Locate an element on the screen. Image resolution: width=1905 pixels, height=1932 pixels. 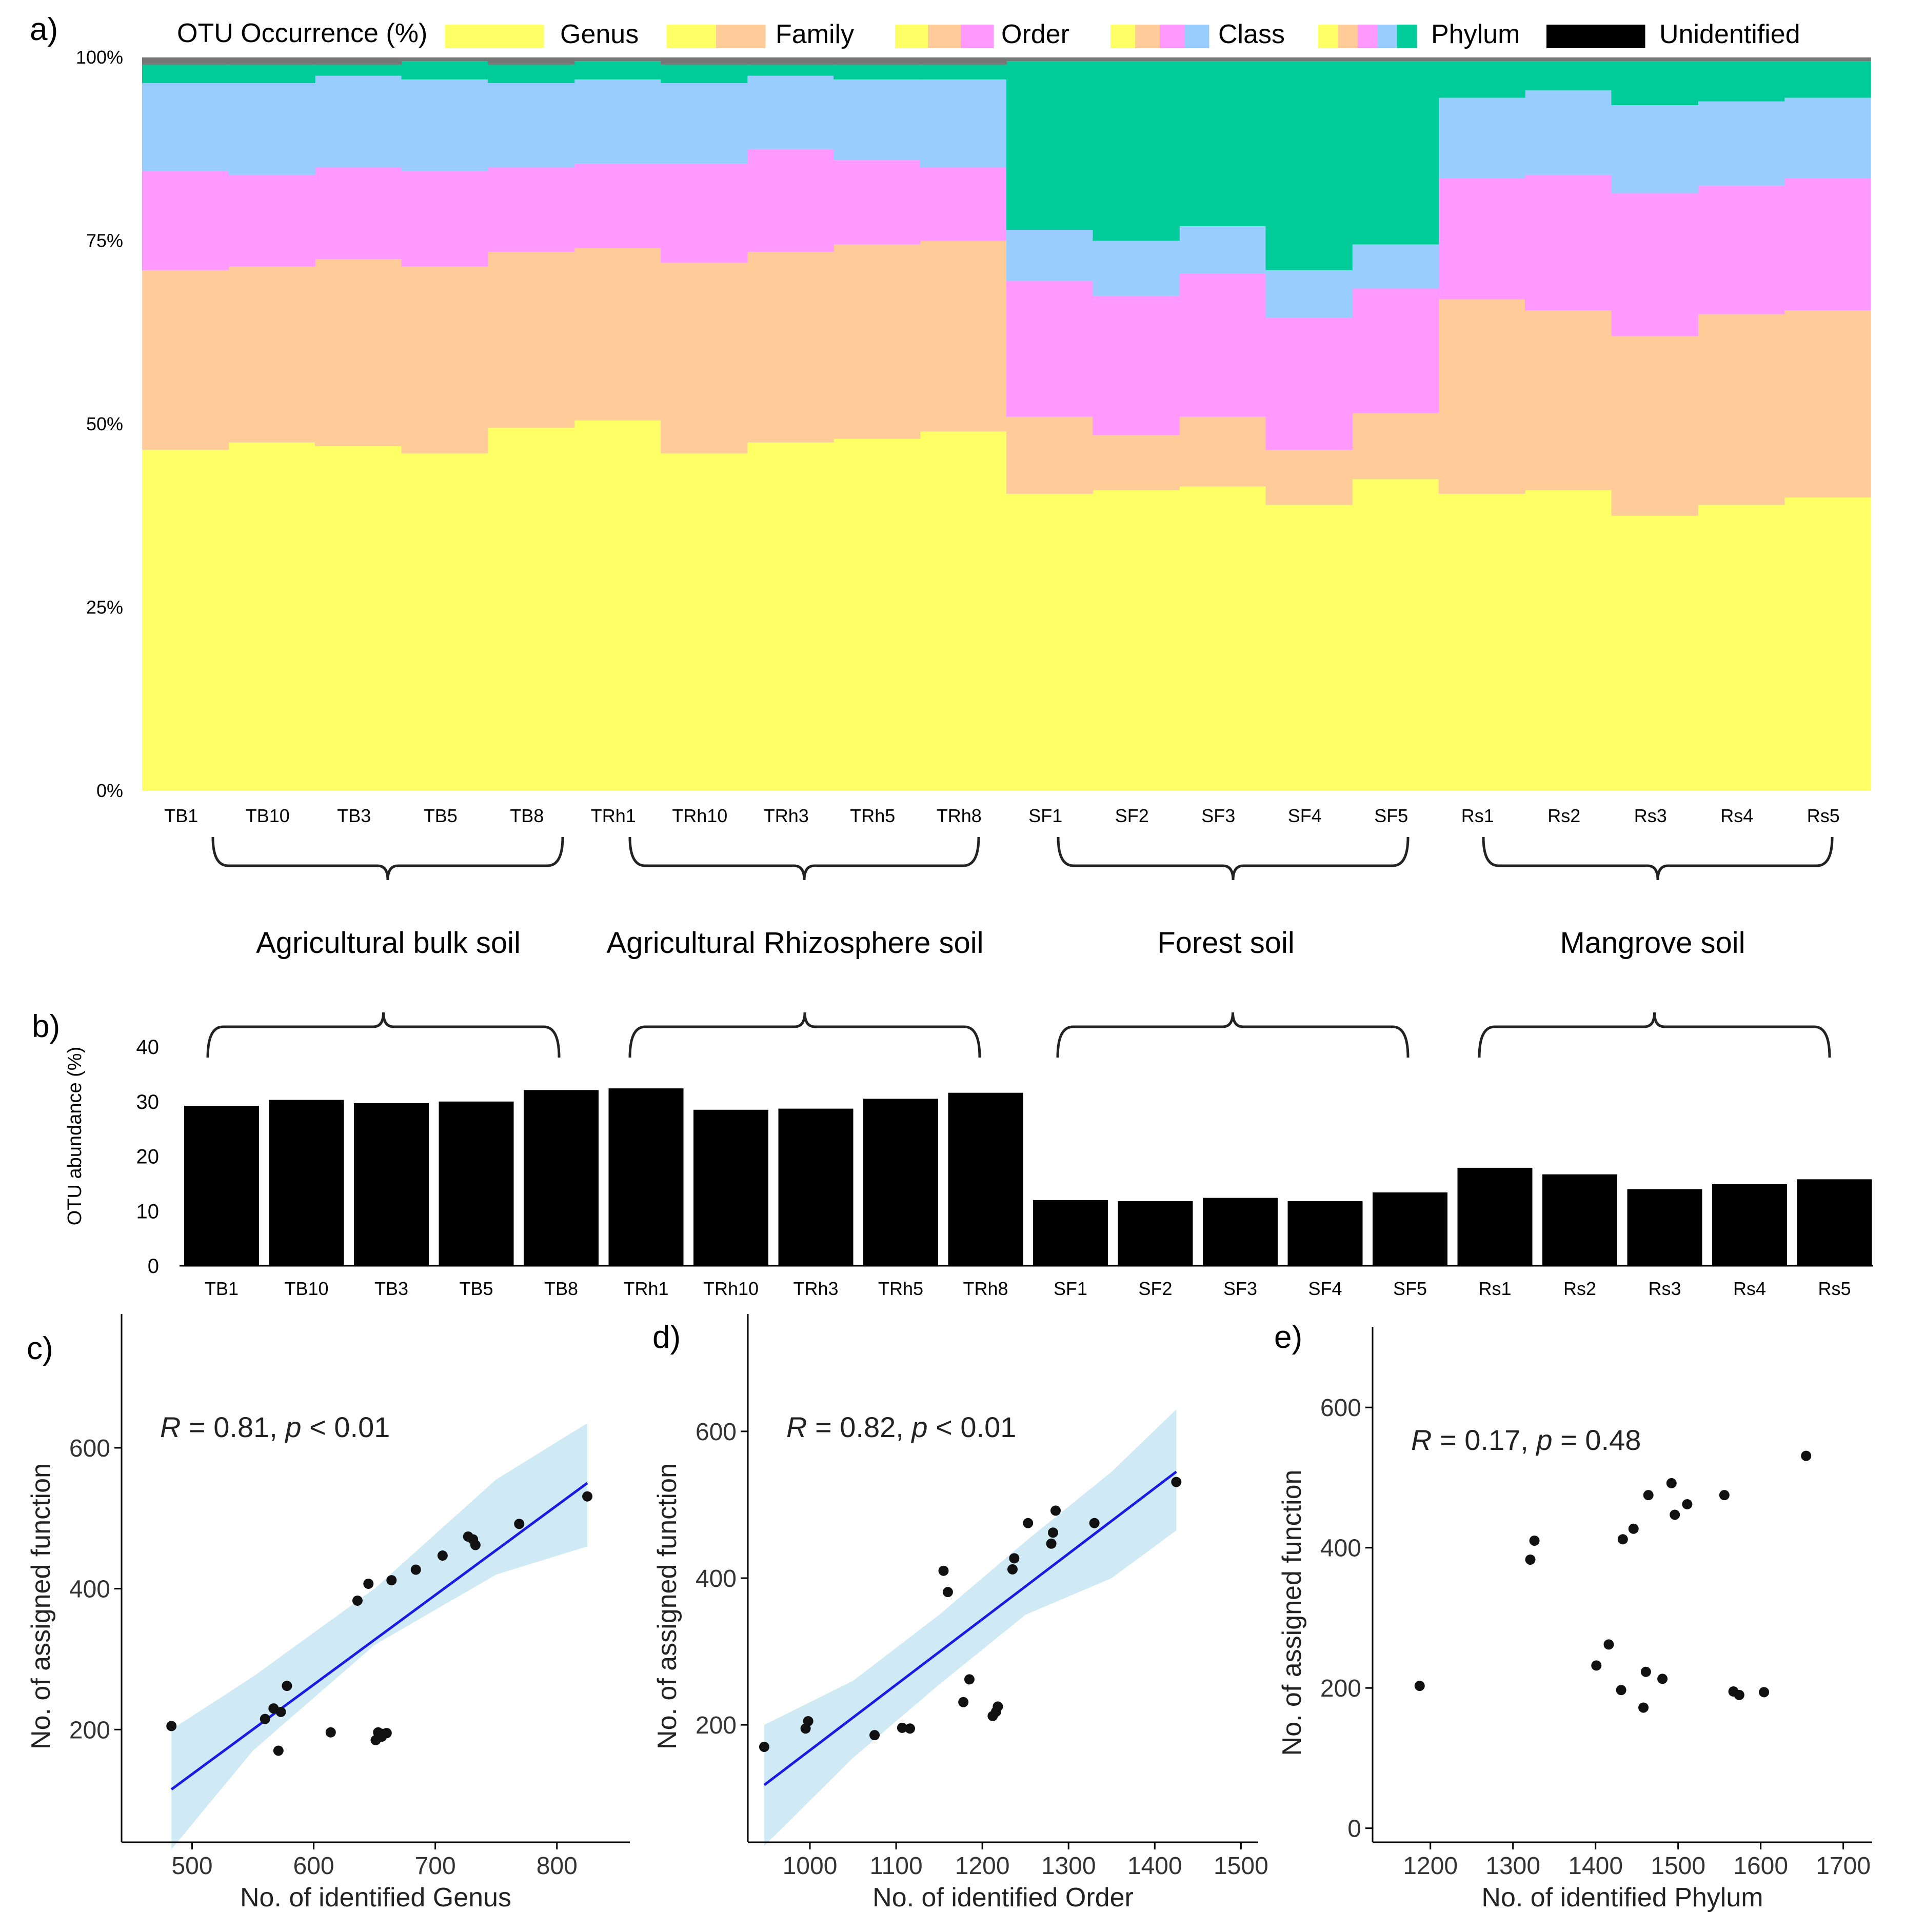
bar-segment-order-rs2 is located at coordinates (1568, 243).